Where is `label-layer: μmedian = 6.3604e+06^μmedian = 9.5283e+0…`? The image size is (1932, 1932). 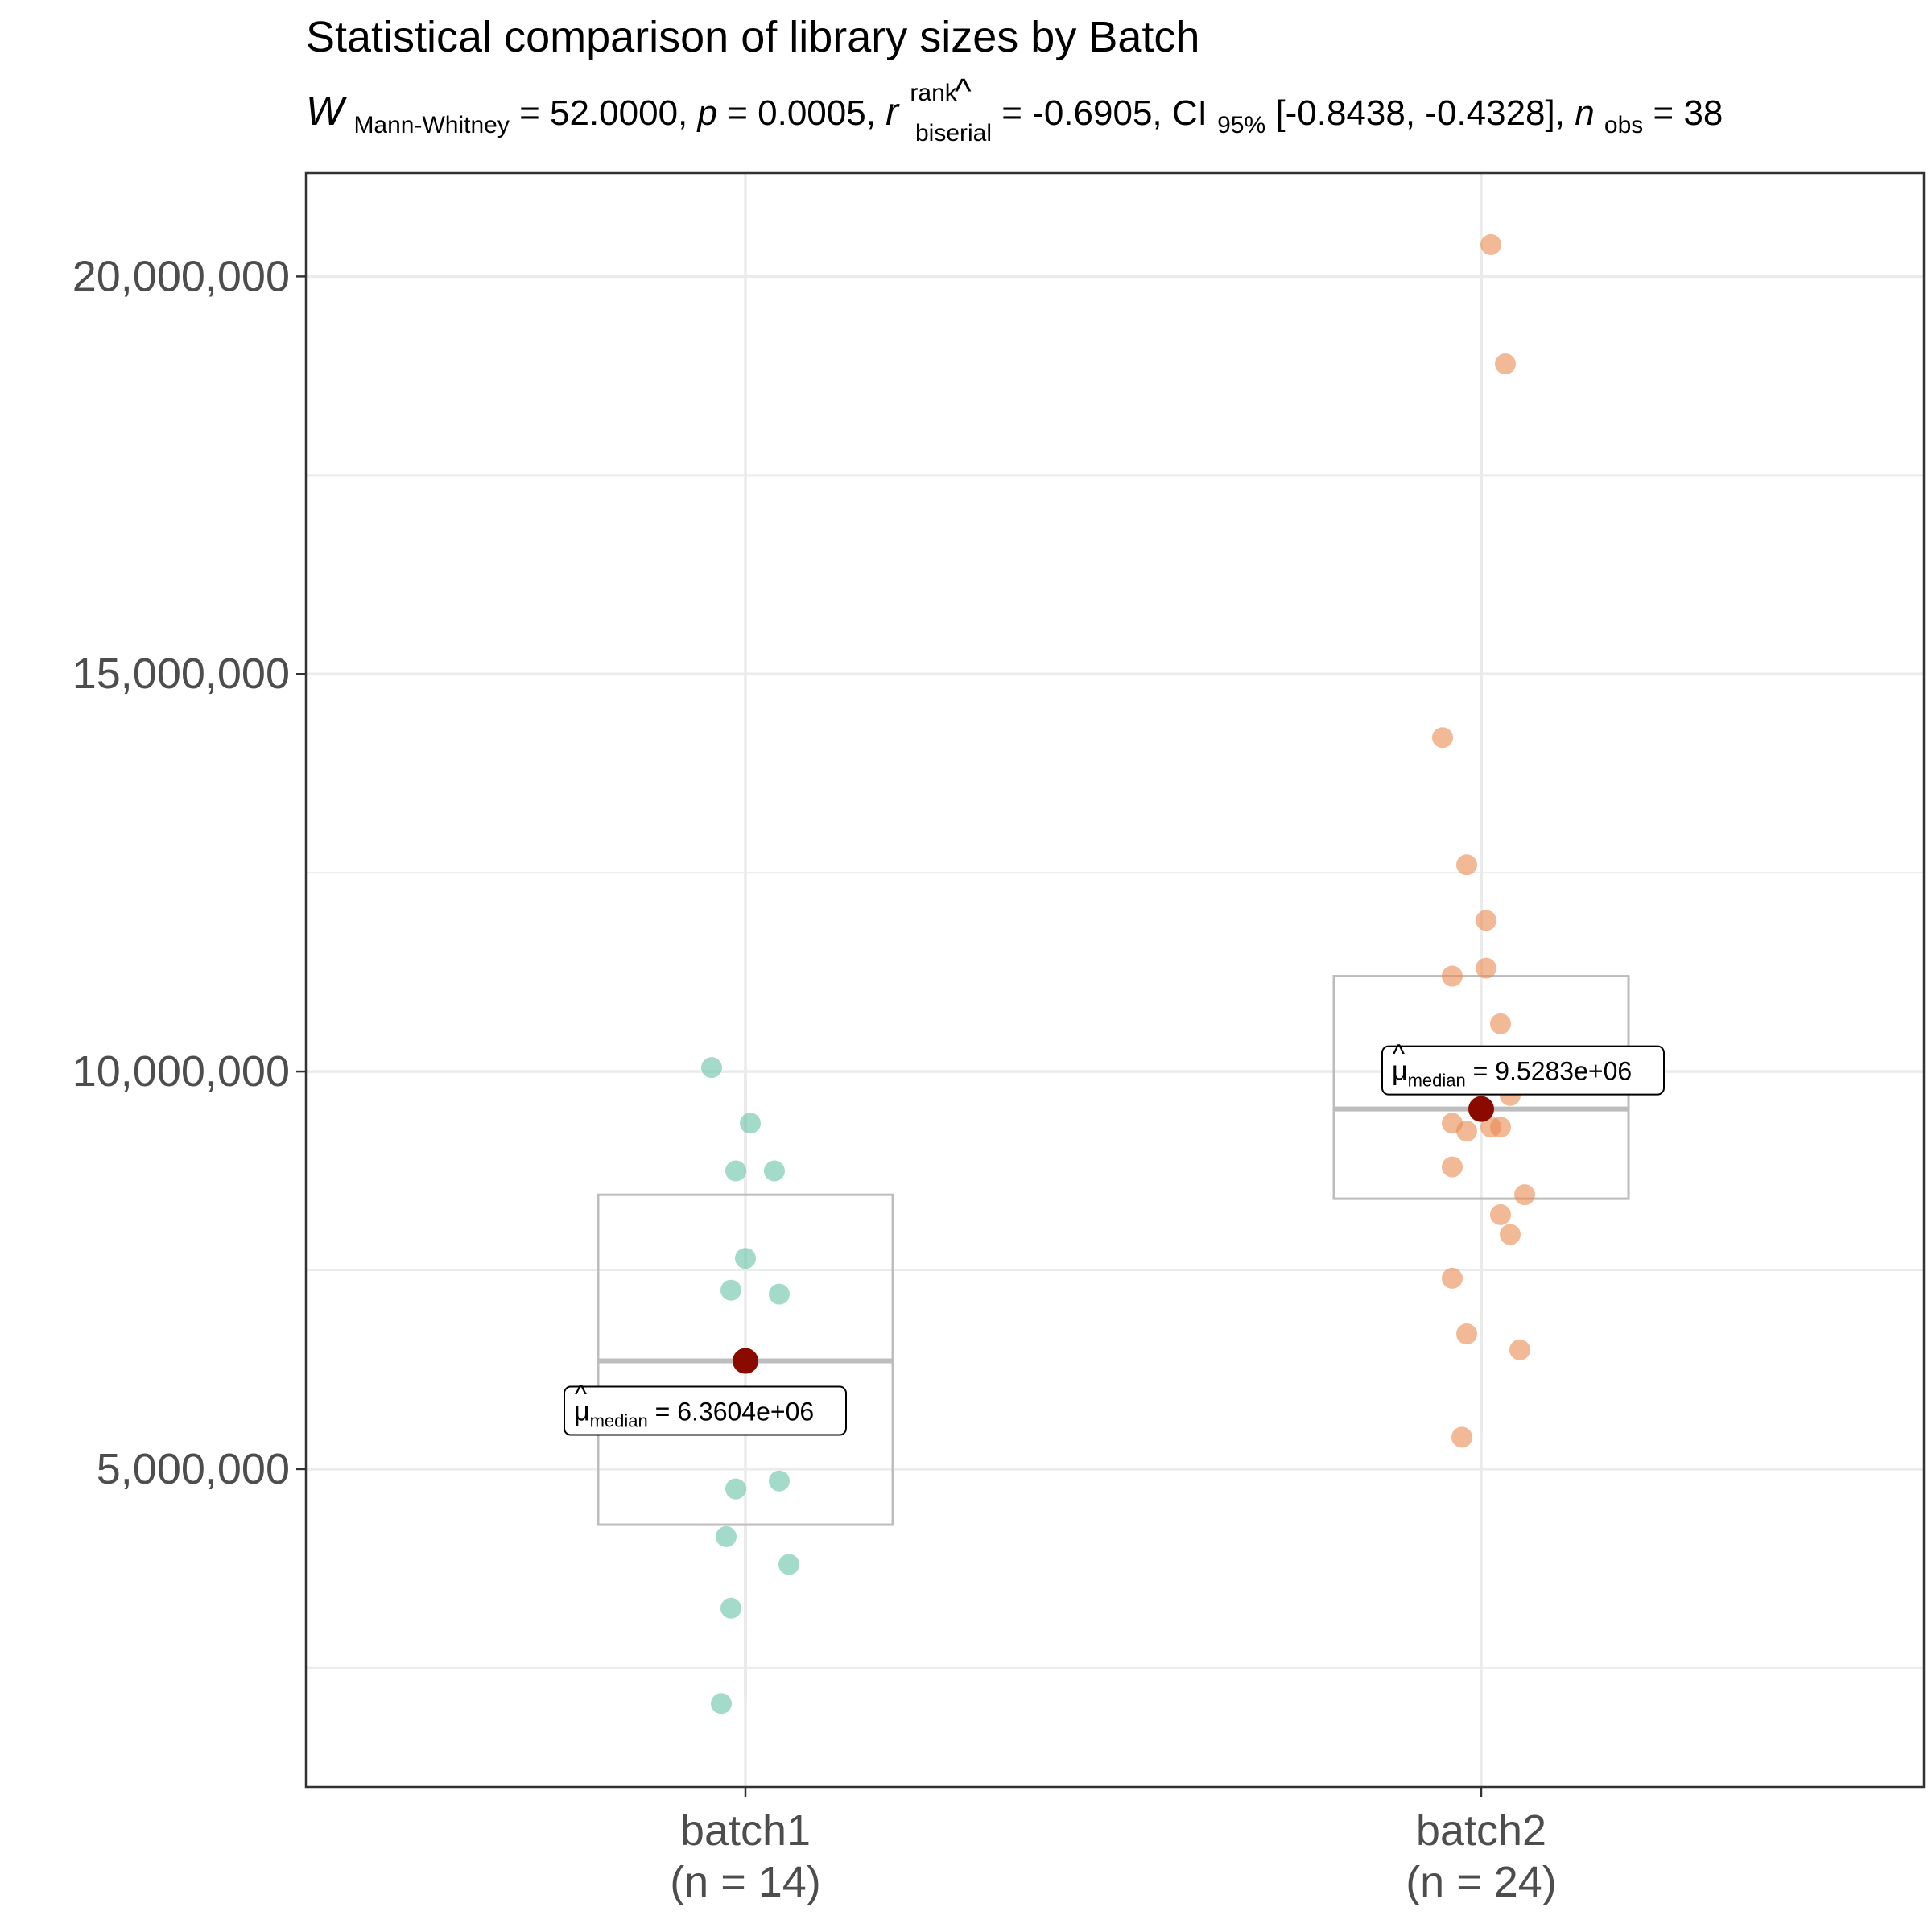 label-layer: μmedian = 6.3604e+06^μmedian = 9.5283e+0… is located at coordinates (1114, 1237).